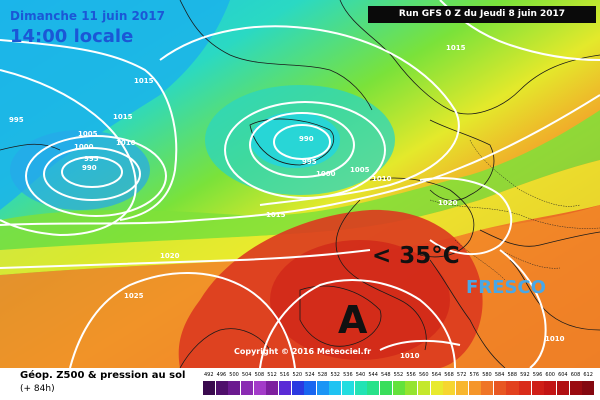  What do you see at coordinates (537, 375) in the screenshot?
I see `legend-tick-label: 596` at bounding box center [537, 375].